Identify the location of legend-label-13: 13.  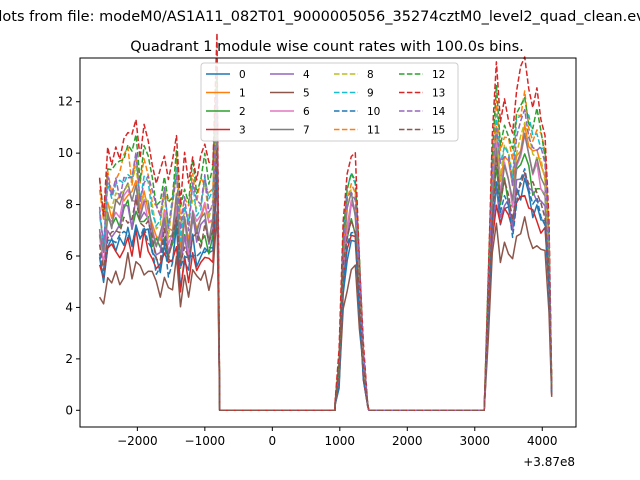
(438, 94).